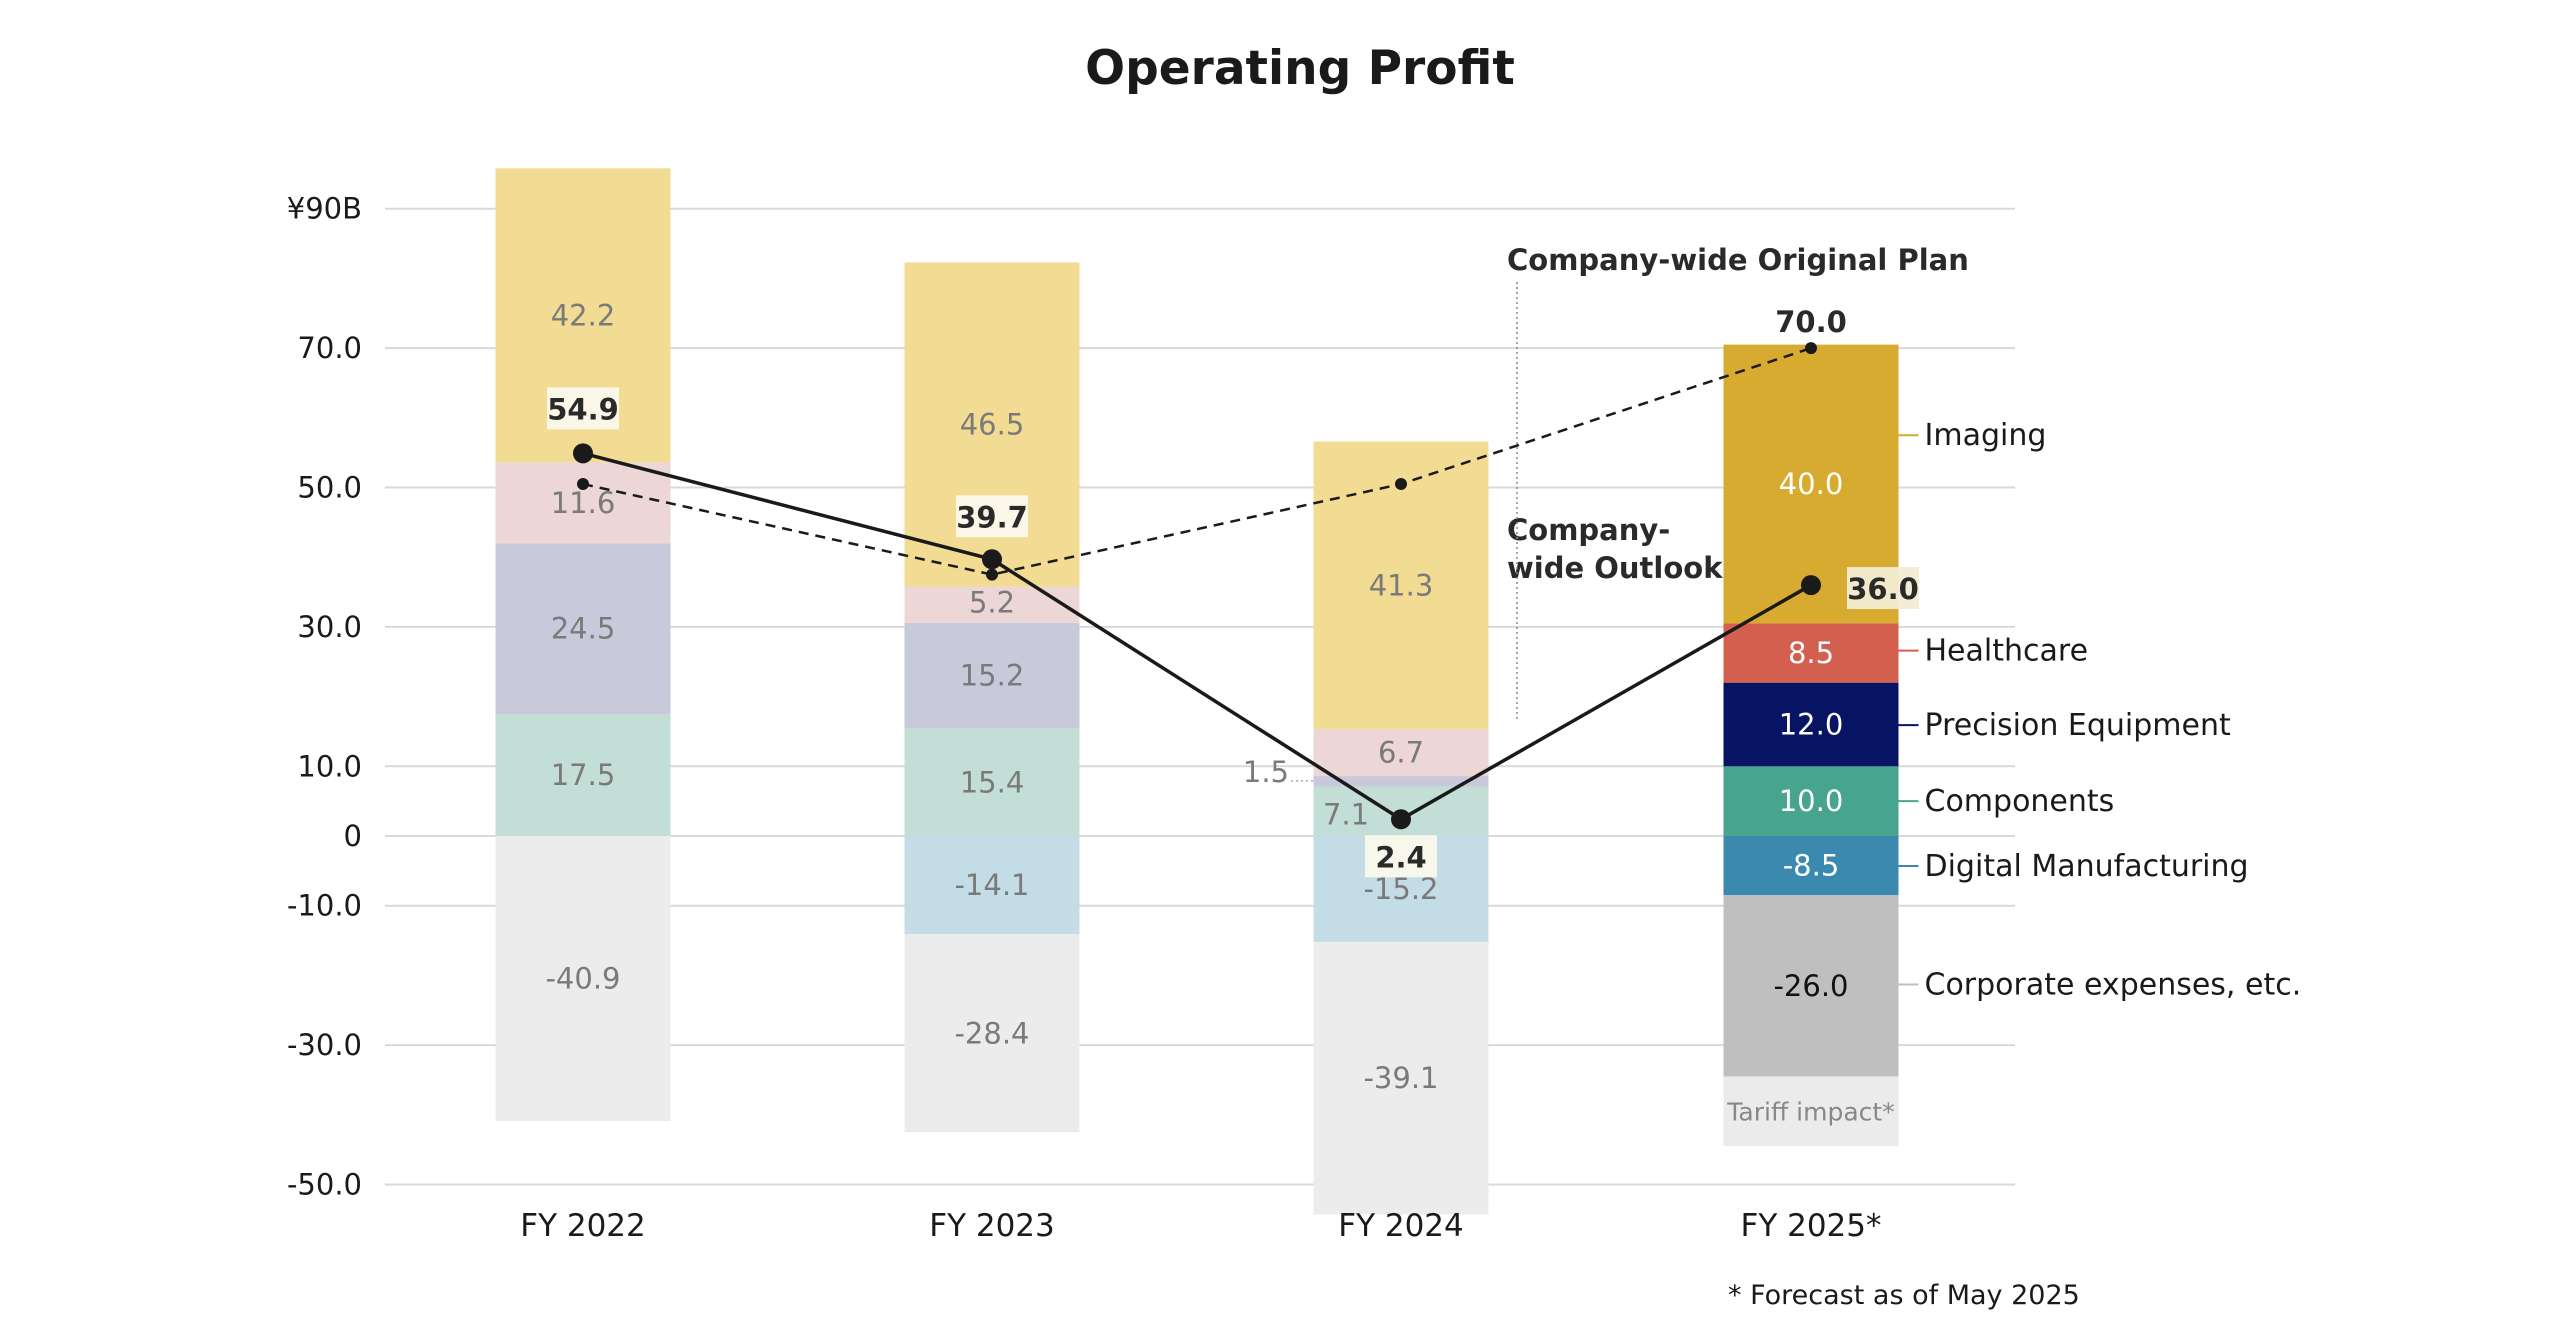 Image resolution: width=2560 pixels, height=1327 pixels. I want to click on segment-value-label: 10.0, so click(1811, 801).